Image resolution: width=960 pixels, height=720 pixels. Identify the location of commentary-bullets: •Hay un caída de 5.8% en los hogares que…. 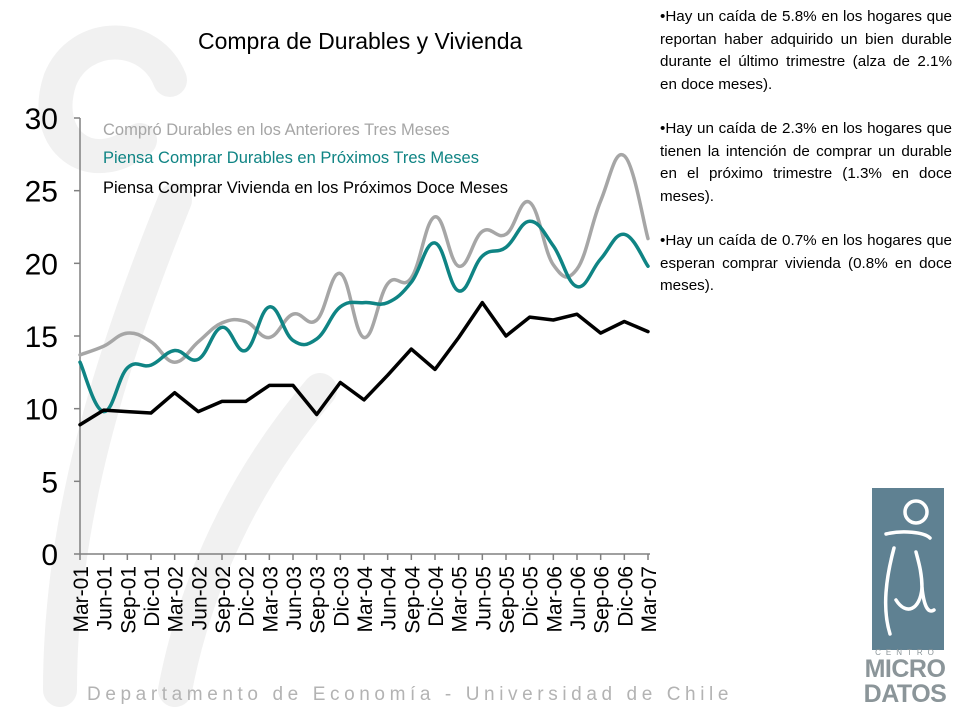
(806, 163).